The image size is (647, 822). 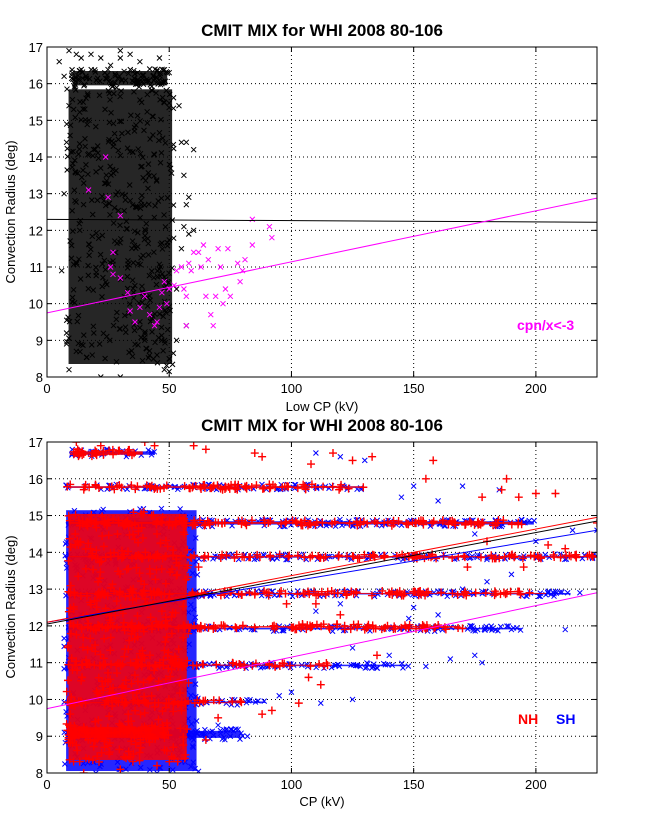 I want to click on y-tick-label: 8, so click(x=39, y=773).